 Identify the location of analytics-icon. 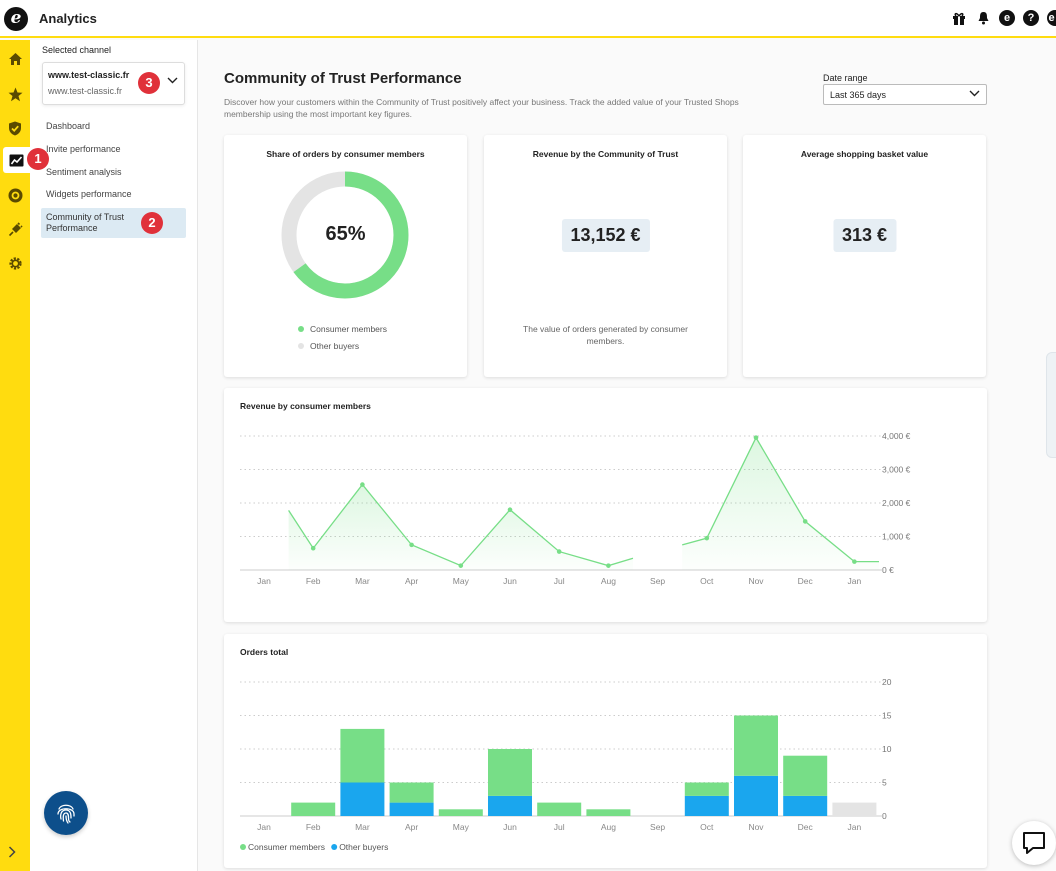
(16, 160).